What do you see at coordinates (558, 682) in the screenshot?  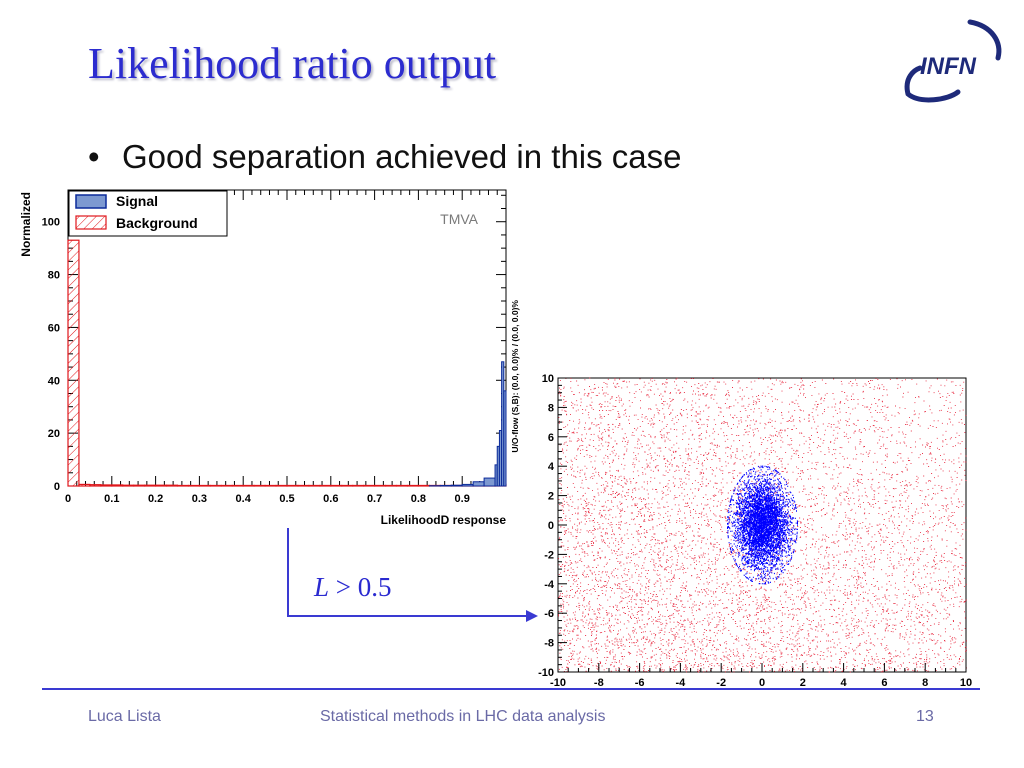 I see `x-tick-label: -10` at bounding box center [558, 682].